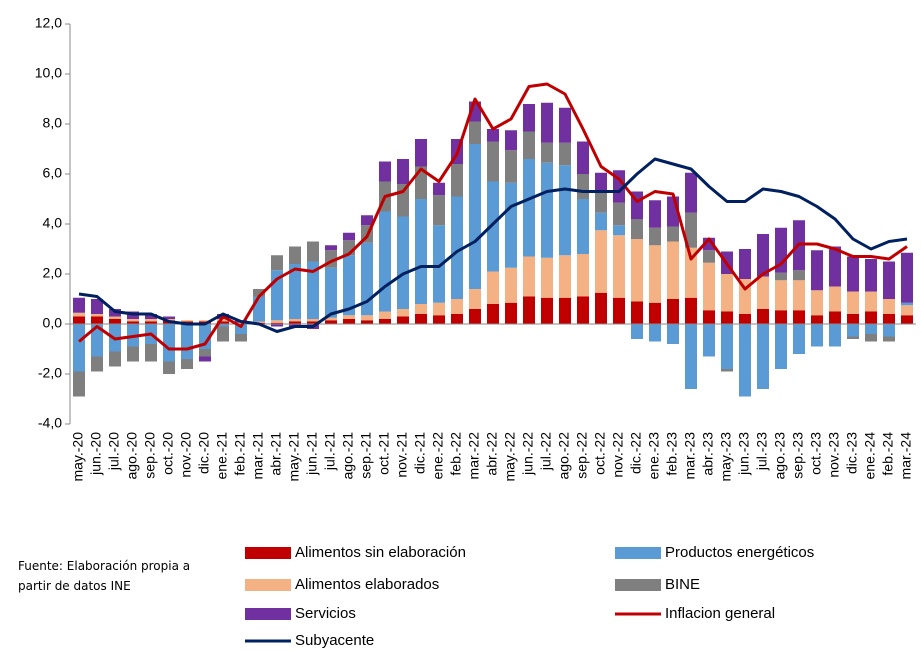  I want to click on x-tick-label: jun.-21, so click(312, 454).